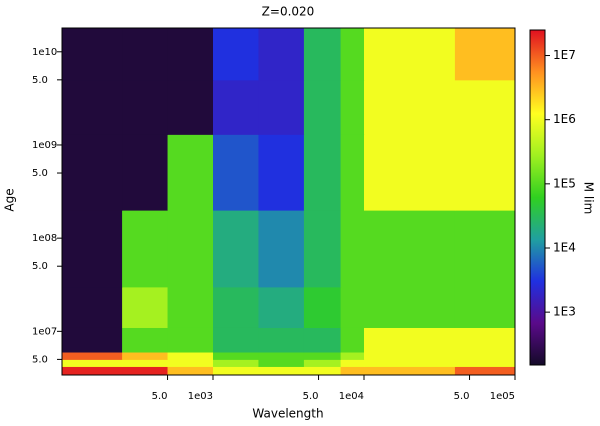  Describe the element at coordinates (287, 414) in the screenshot. I see `x-axis-label: Wavelength` at that location.